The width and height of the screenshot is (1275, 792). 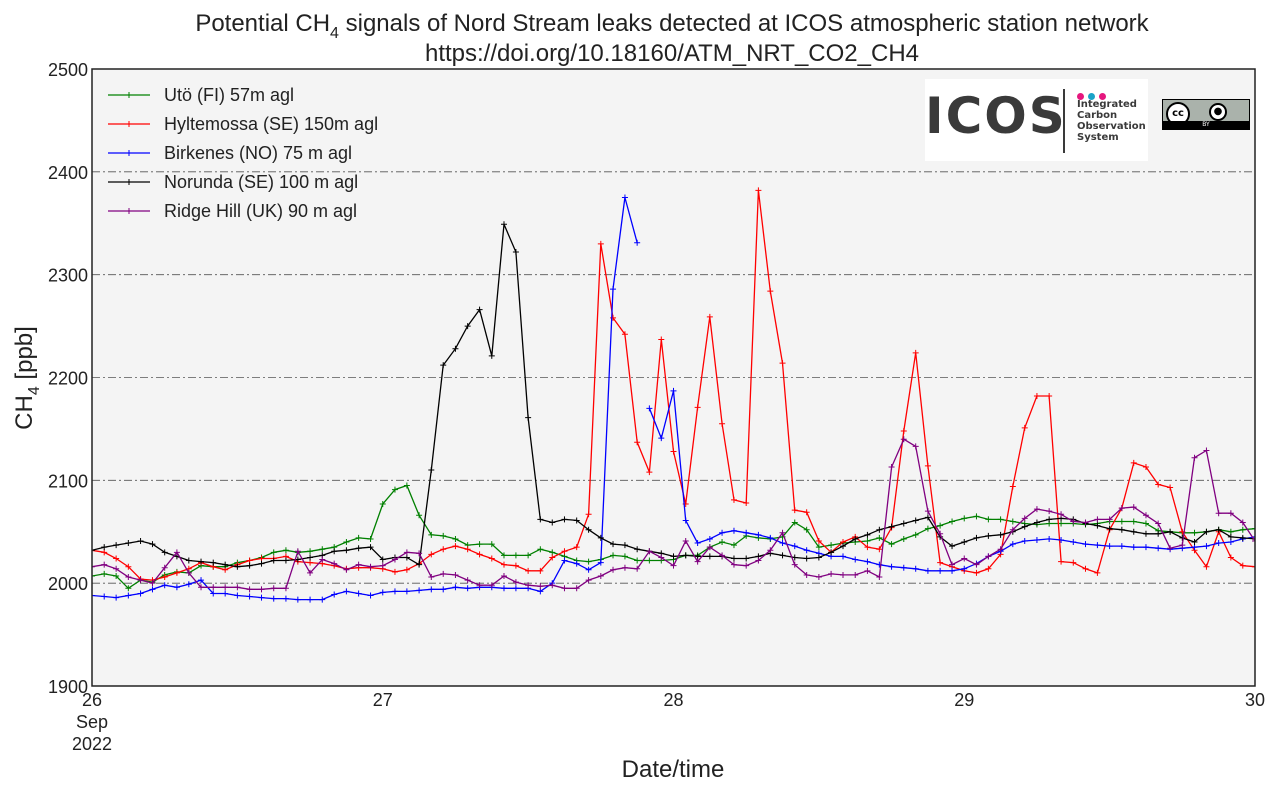 What do you see at coordinates (964, 700) in the screenshot?
I see `x-tick-label: 29` at bounding box center [964, 700].